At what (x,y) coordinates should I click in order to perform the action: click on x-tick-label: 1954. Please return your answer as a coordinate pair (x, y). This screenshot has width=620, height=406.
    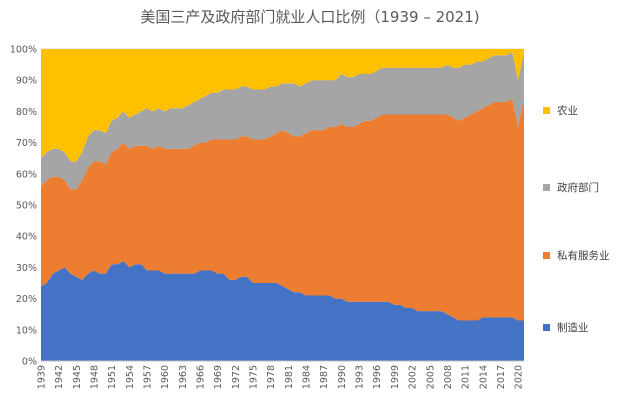
    Looking at the image, I should click on (130, 377).